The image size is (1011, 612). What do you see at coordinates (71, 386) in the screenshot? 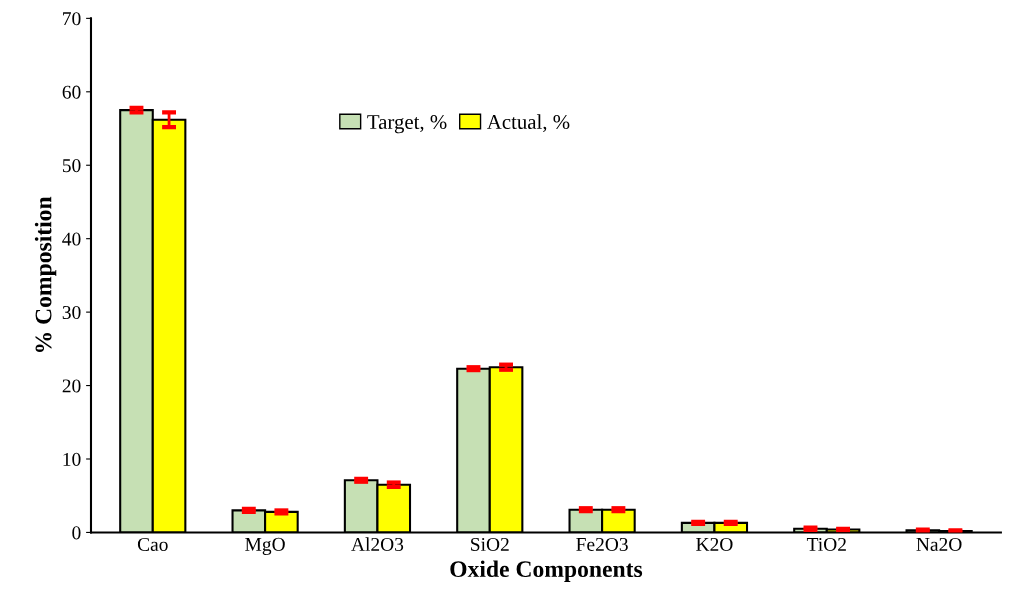
I see `y-tick-label: 20` at bounding box center [71, 386].